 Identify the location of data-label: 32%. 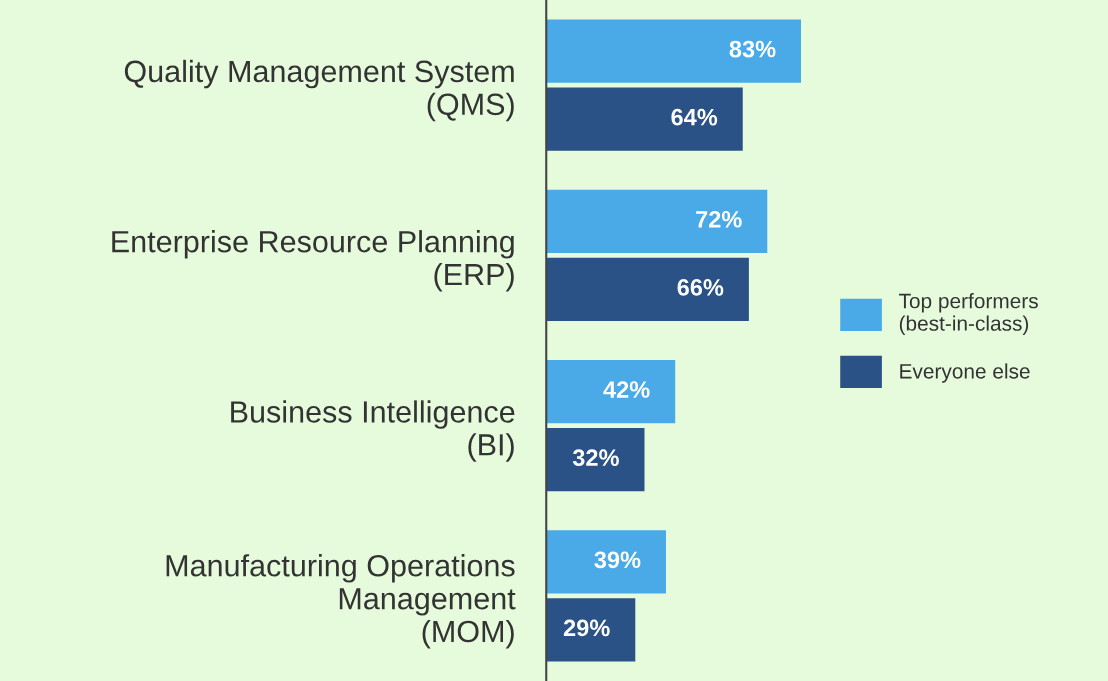
(595, 458).